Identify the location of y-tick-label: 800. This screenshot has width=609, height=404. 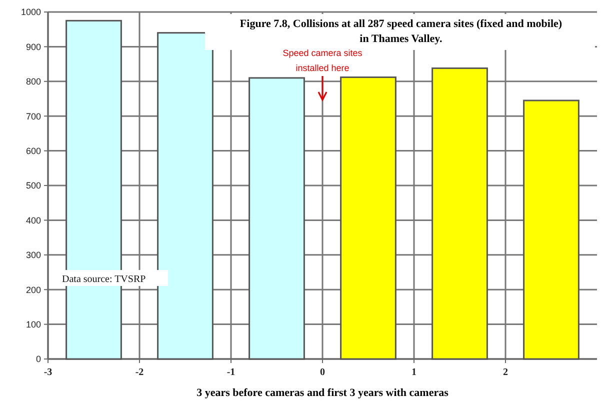
(33, 81).